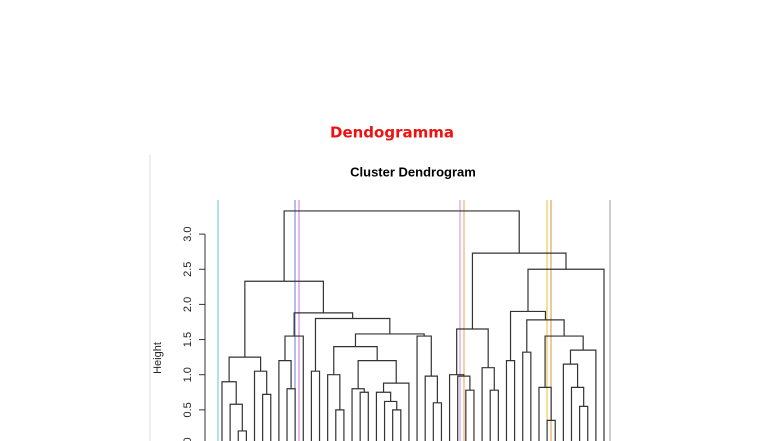 The width and height of the screenshot is (784, 441). What do you see at coordinates (413, 171) in the screenshot?
I see `chart-title: Cluster Dendrogram` at bounding box center [413, 171].